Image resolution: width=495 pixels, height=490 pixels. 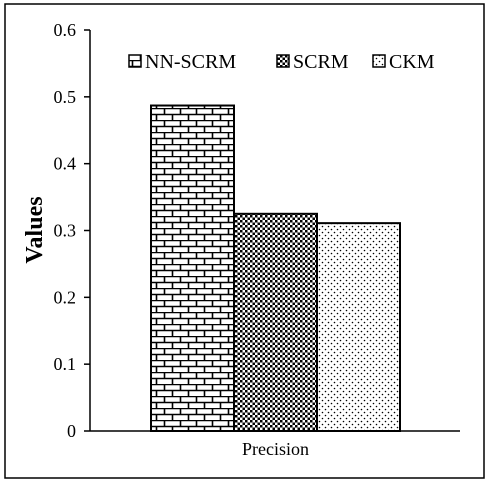 What do you see at coordinates (71, 431) in the screenshot?
I see `y-tick-label: 0` at bounding box center [71, 431].